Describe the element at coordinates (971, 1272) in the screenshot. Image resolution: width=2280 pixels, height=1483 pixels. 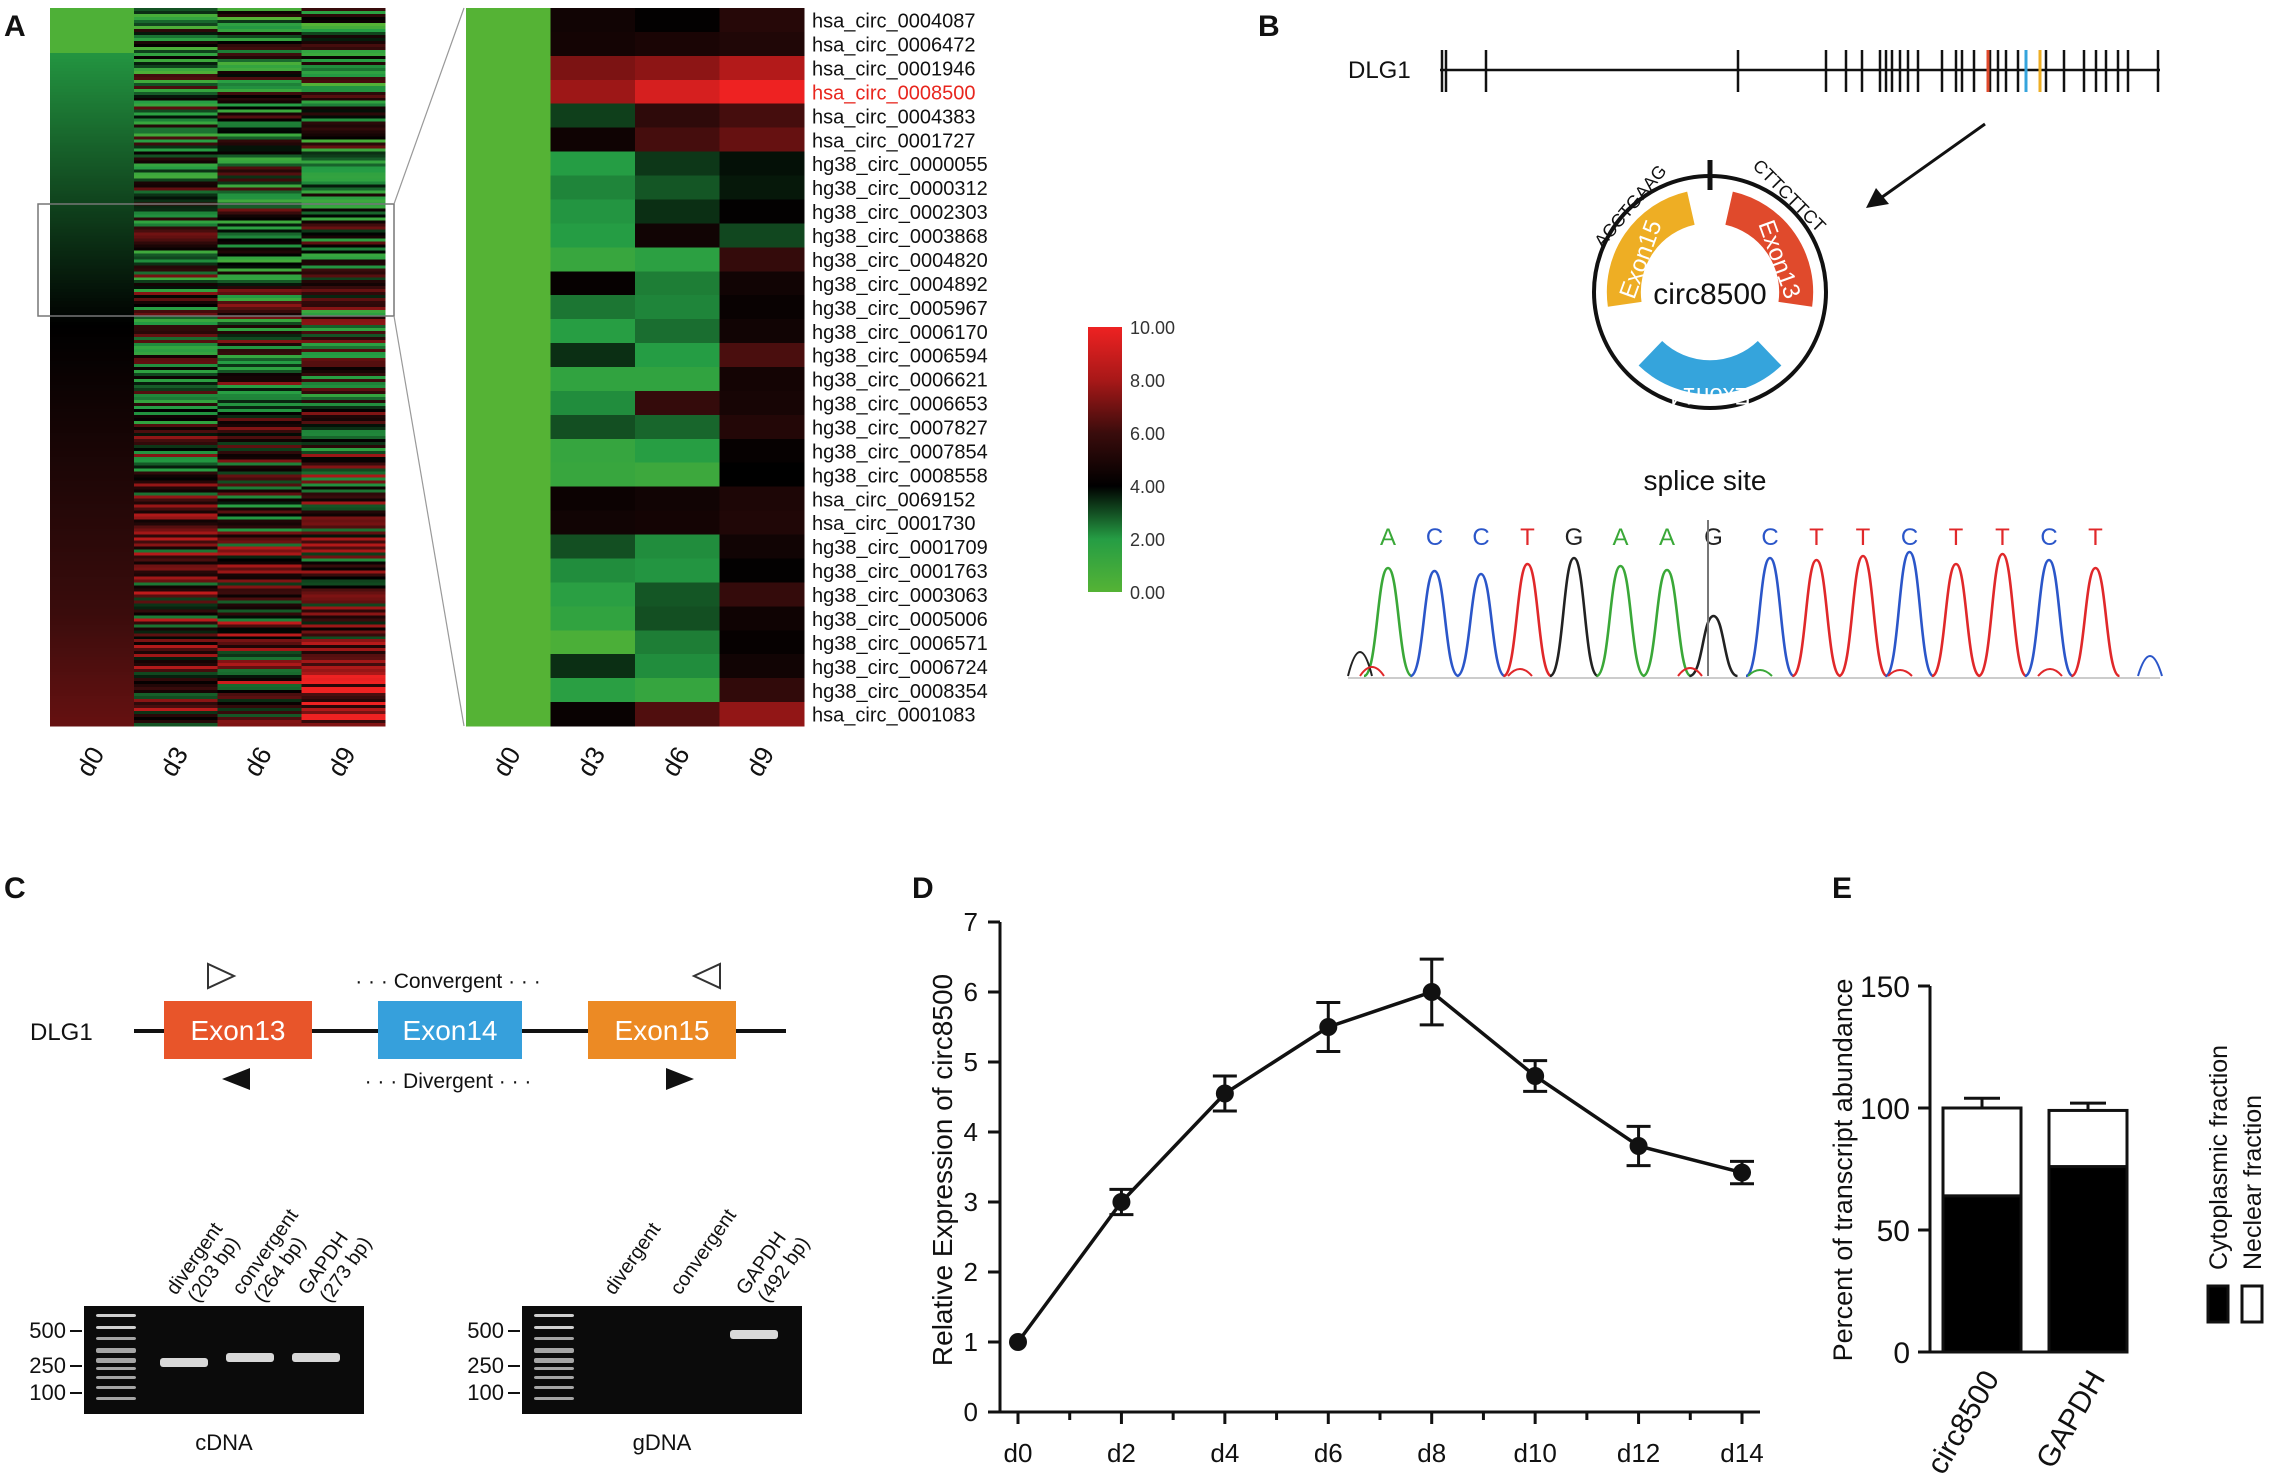
I see `y-tick-label: 2` at that location.